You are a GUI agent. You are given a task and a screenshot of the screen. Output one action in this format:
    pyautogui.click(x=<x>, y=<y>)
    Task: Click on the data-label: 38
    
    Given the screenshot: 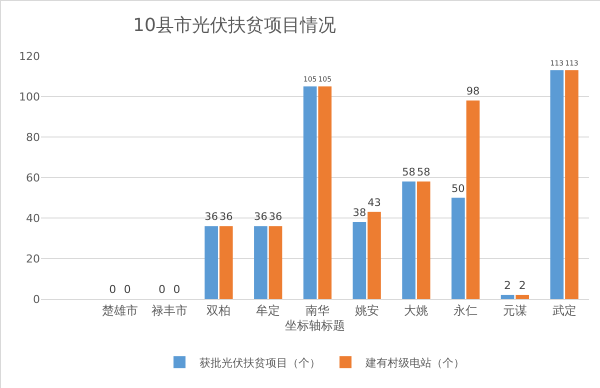 What is the action you would take?
    pyautogui.click(x=359, y=213)
    